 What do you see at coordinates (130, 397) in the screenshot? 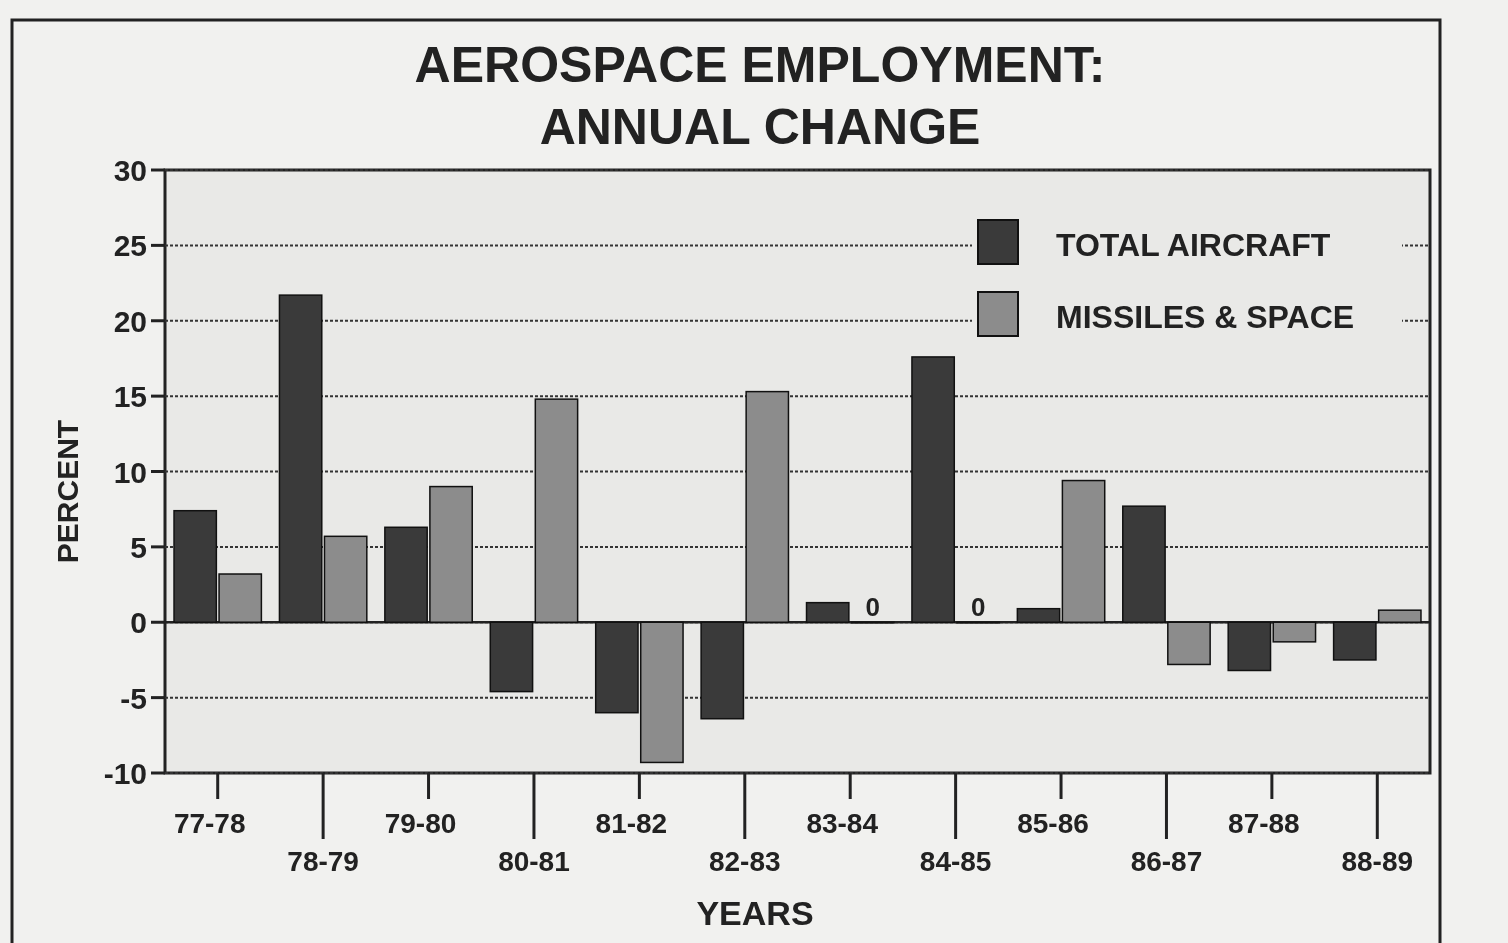
I see `y-tick-label: 15` at bounding box center [130, 397].